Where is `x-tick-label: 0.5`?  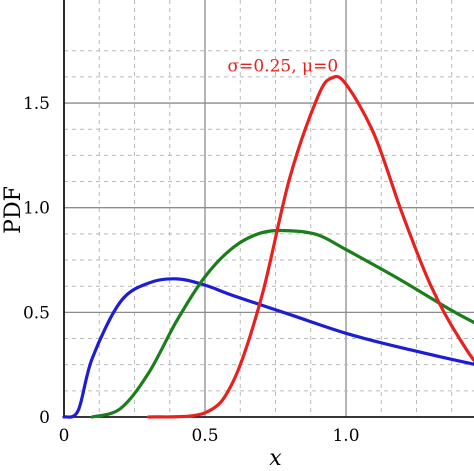 x-tick-label: 0.5 is located at coordinates (204, 436).